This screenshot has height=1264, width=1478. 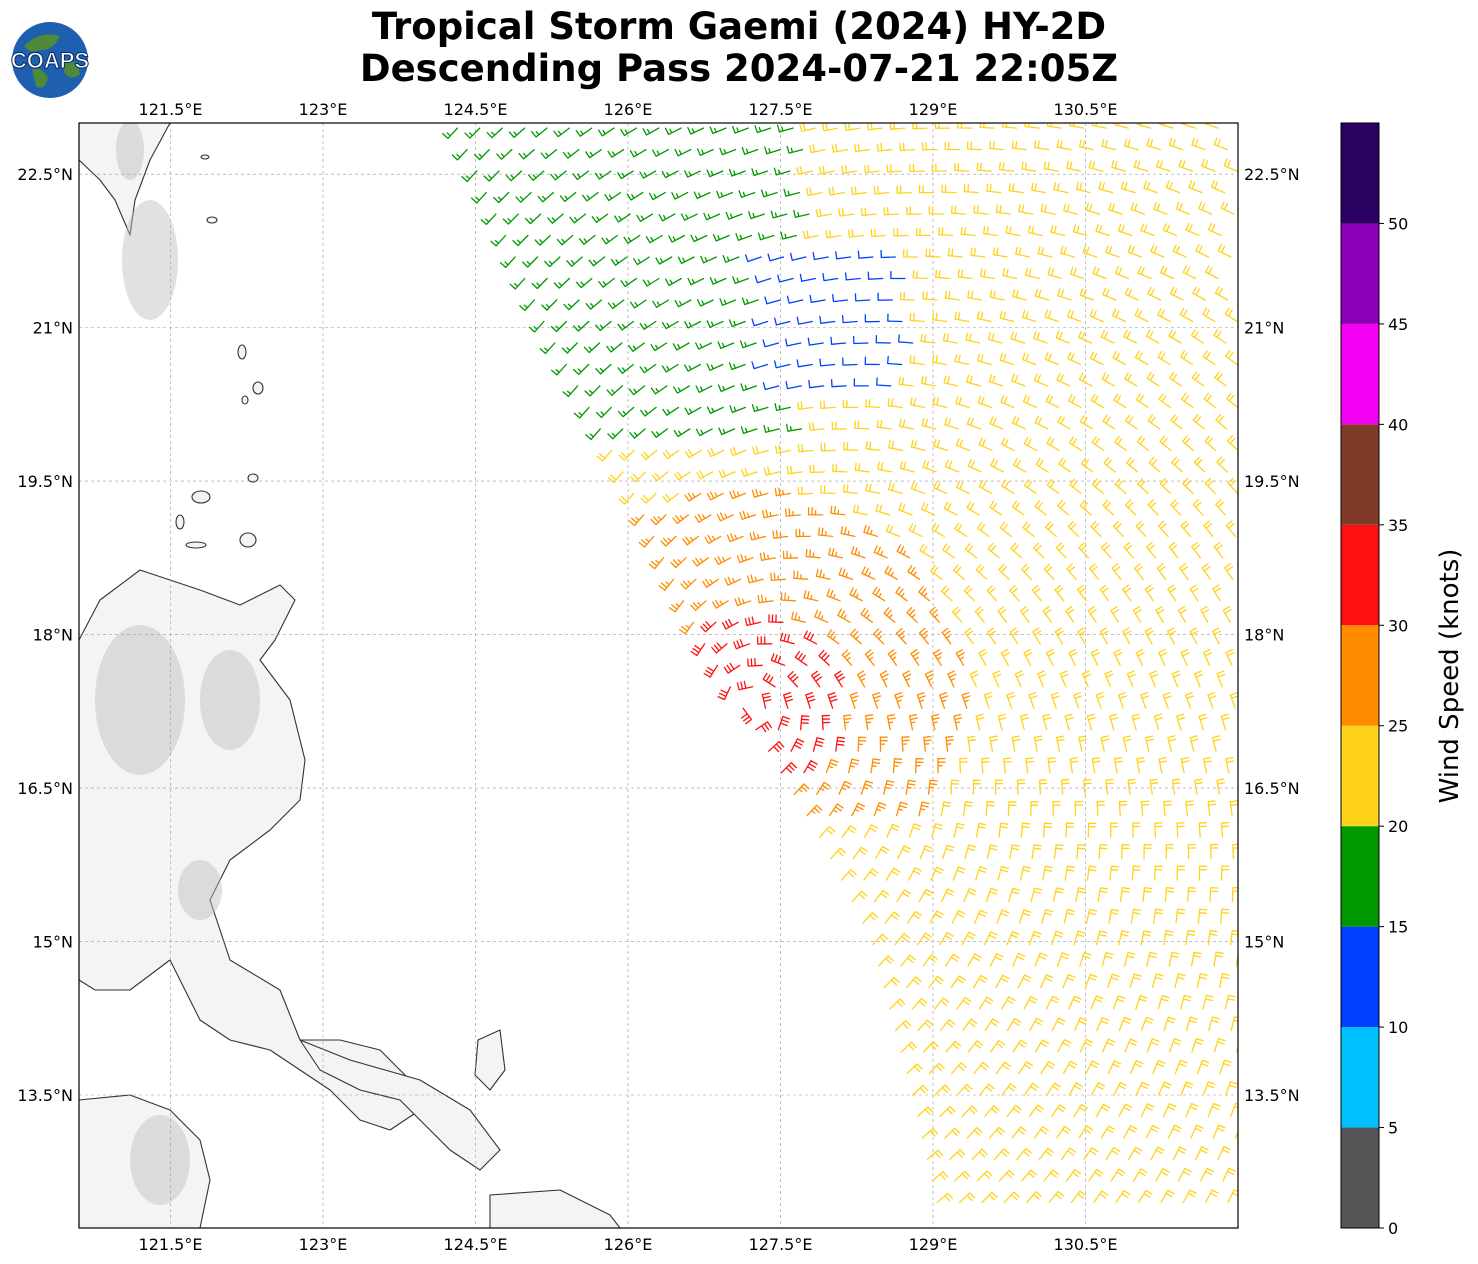 What do you see at coordinates (50, 60) in the screenshot?
I see `logo-text: COAPS` at bounding box center [50, 60].